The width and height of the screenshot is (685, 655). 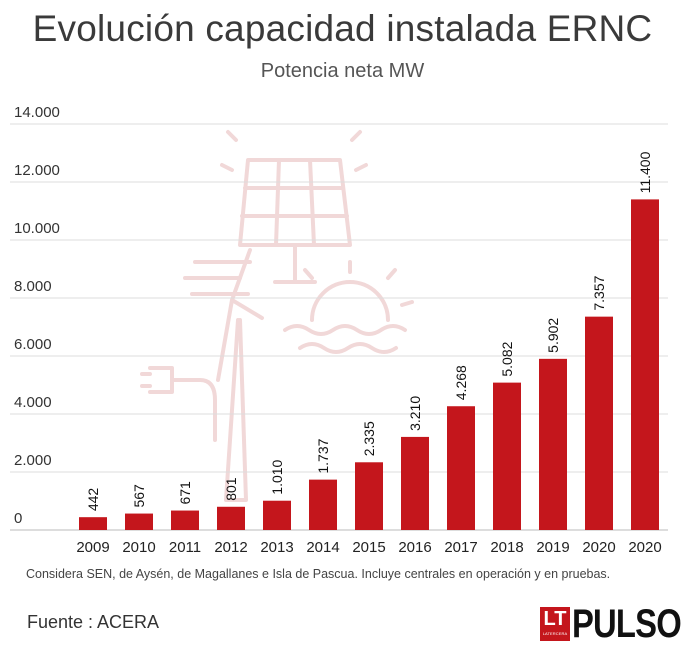 What do you see at coordinates (342, 28) in the screenshot?
I see `chart-title: Evolución capacidad instalada ERNC` at bounding box center [342, 28].